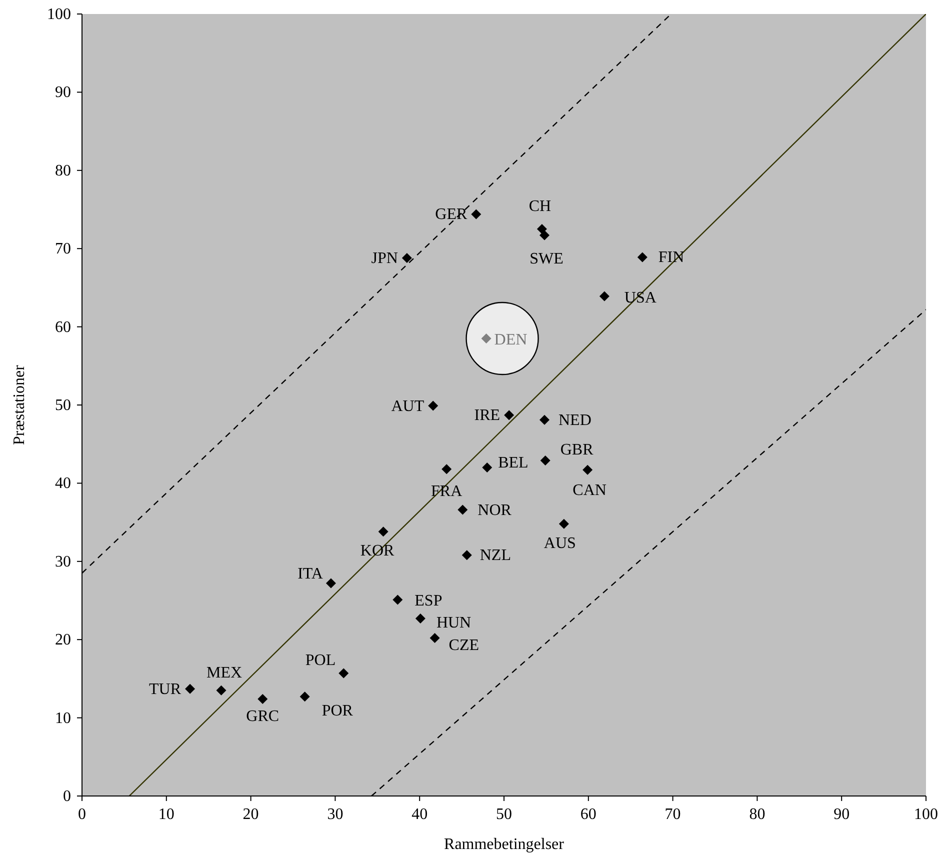  Describe the element at coordinates (547, 259) in the screenshot. I see `annotation: SWE` at that location.